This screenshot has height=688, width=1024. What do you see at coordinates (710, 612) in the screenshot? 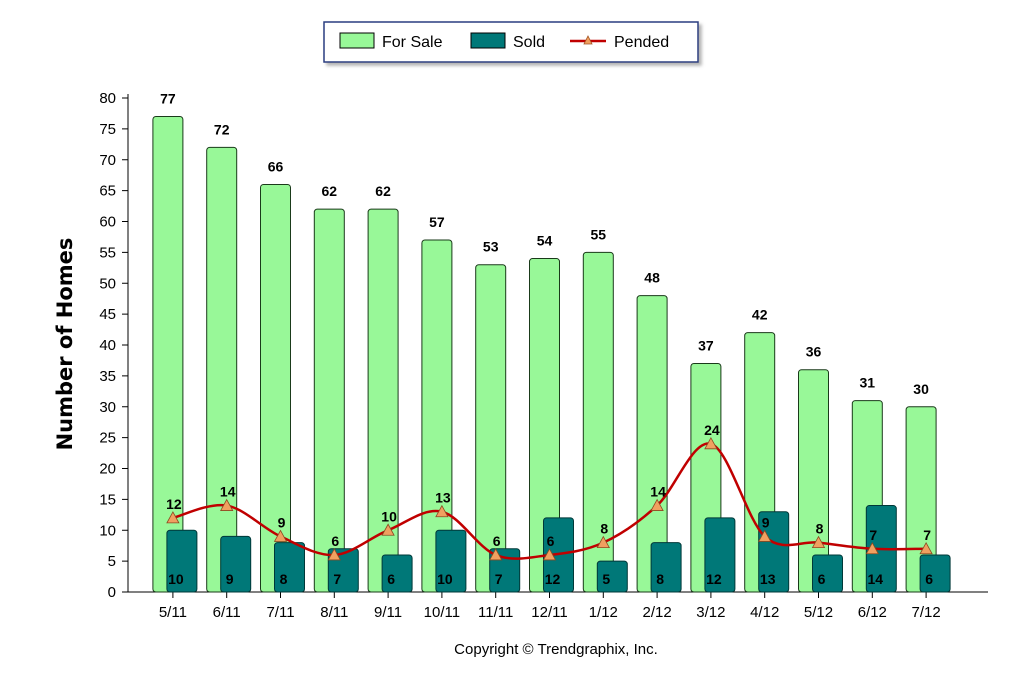
I see `x-tick-label: 3/12` at bounding box center [710, 612].